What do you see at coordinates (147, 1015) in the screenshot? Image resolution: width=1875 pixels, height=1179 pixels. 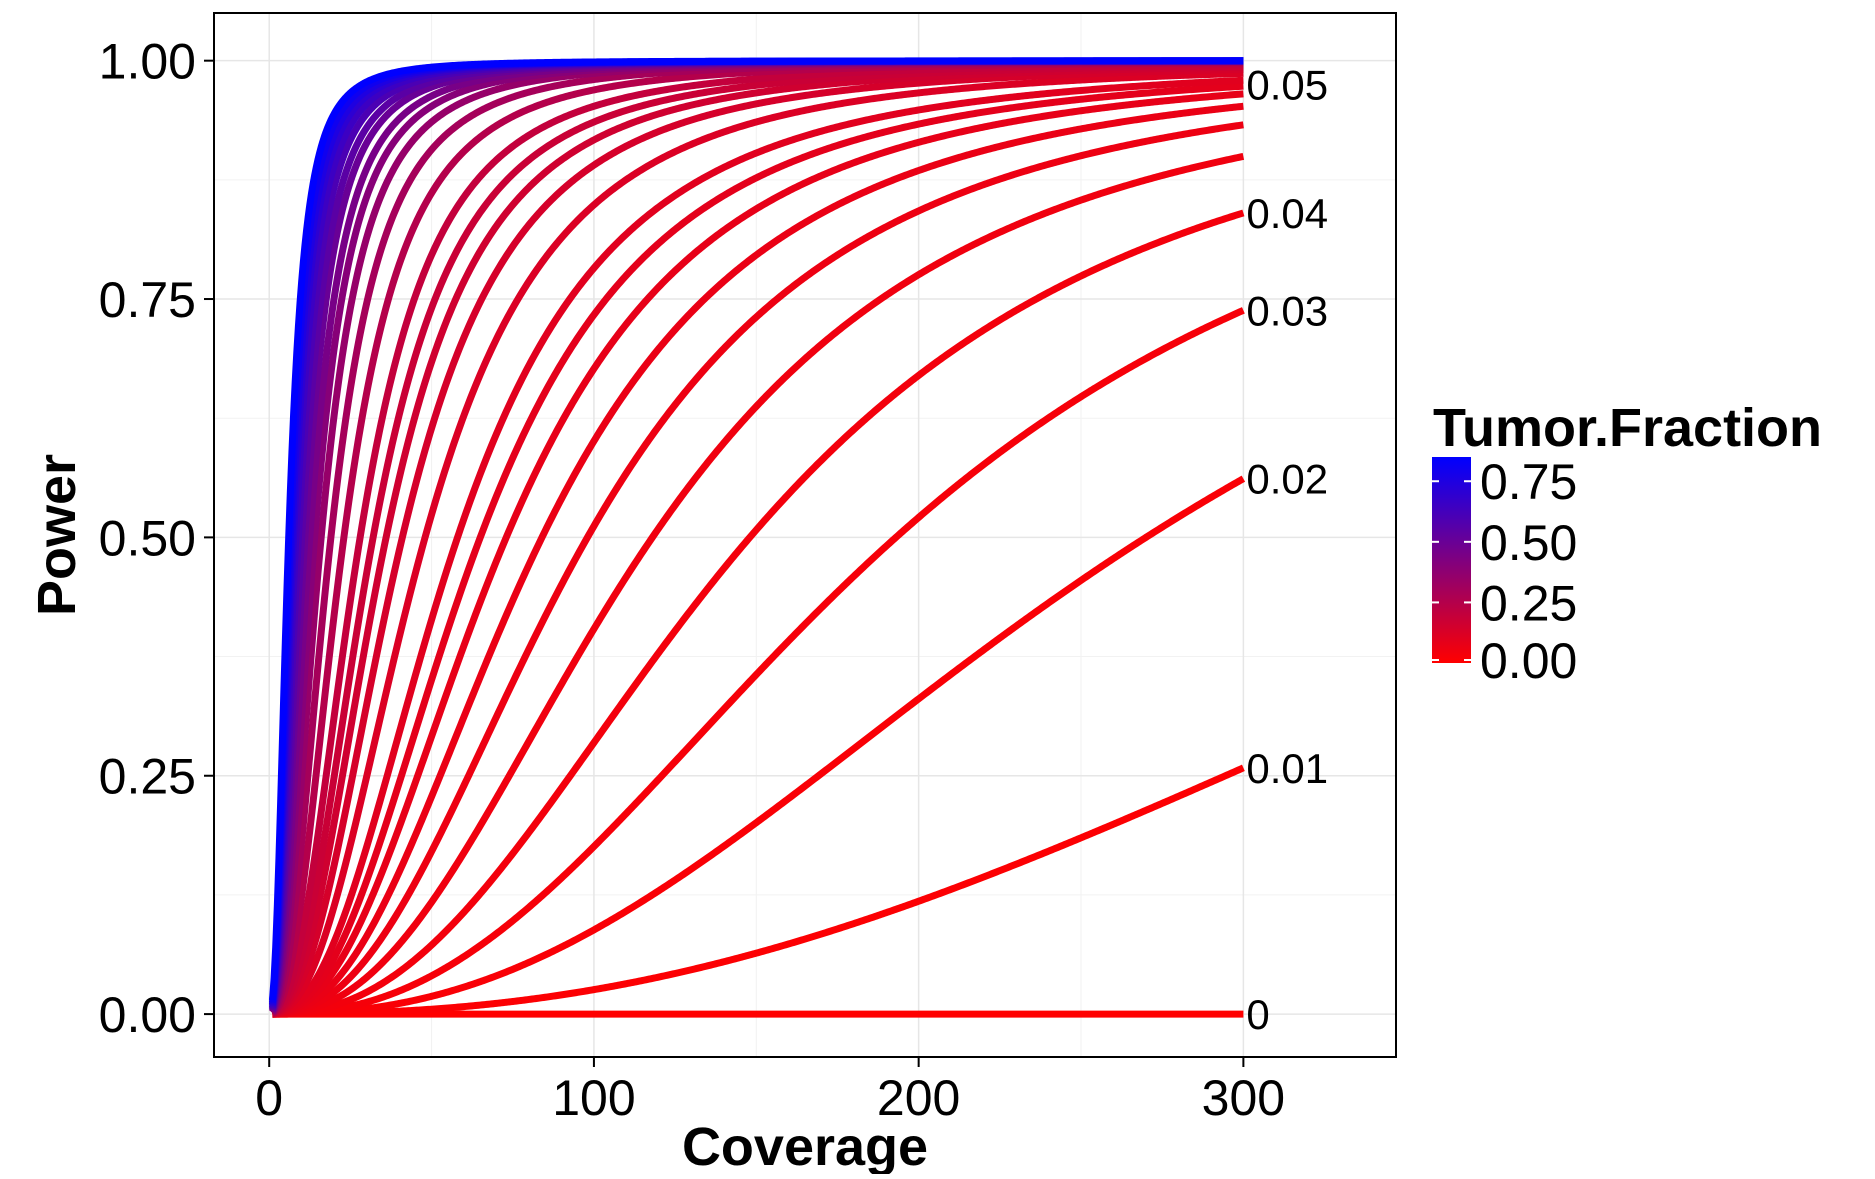 I see `y-tick-label: 0.00` at bounding box center [147, 1015].